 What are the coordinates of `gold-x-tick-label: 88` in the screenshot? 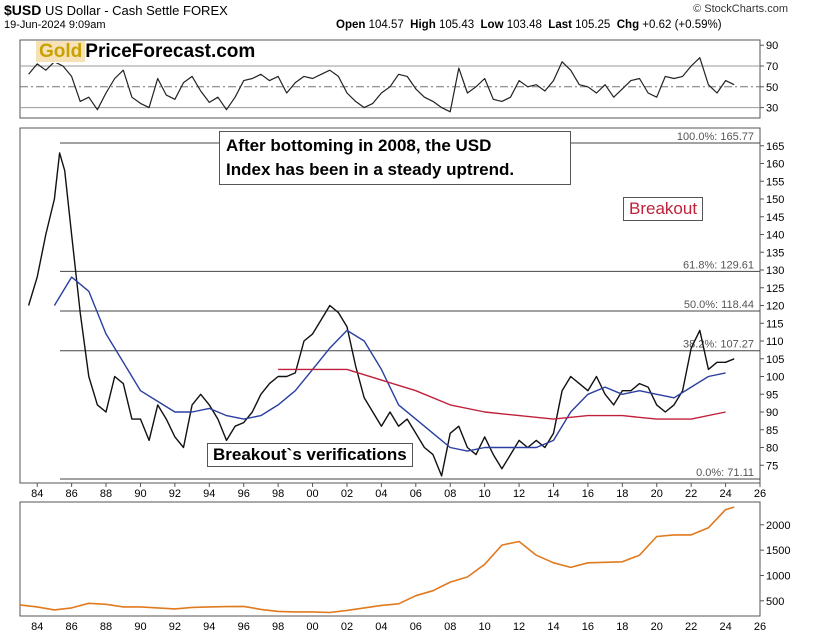 It's located at (106, 627).